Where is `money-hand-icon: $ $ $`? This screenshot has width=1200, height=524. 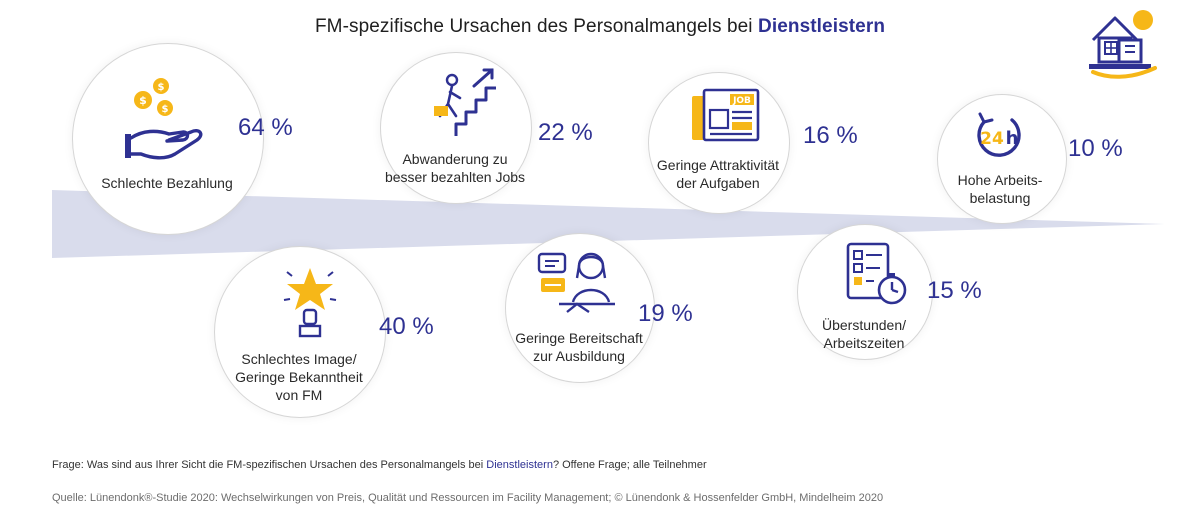
money-hand-icon: $ $ $ is located at coordinates (164, 119).